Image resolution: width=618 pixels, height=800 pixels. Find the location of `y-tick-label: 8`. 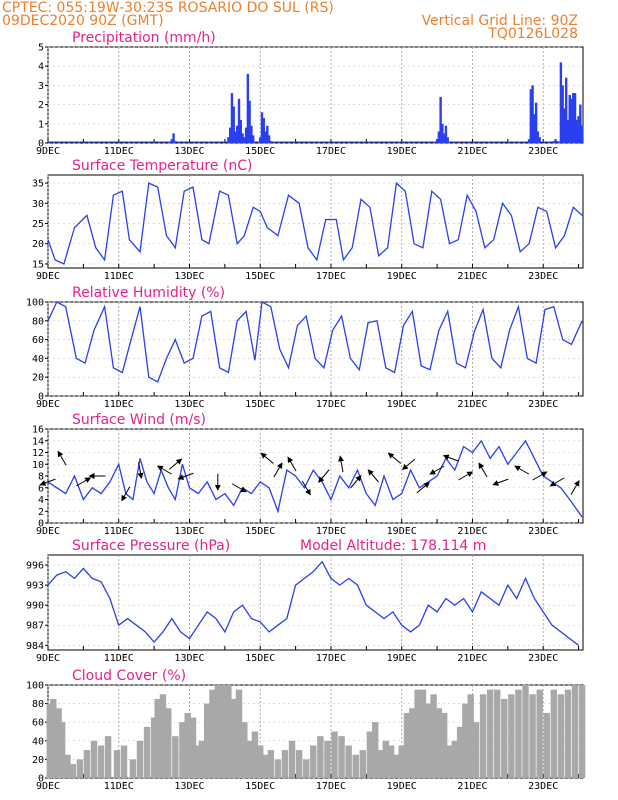

y-tick-label: 8 is located at coordinates (41, 477).